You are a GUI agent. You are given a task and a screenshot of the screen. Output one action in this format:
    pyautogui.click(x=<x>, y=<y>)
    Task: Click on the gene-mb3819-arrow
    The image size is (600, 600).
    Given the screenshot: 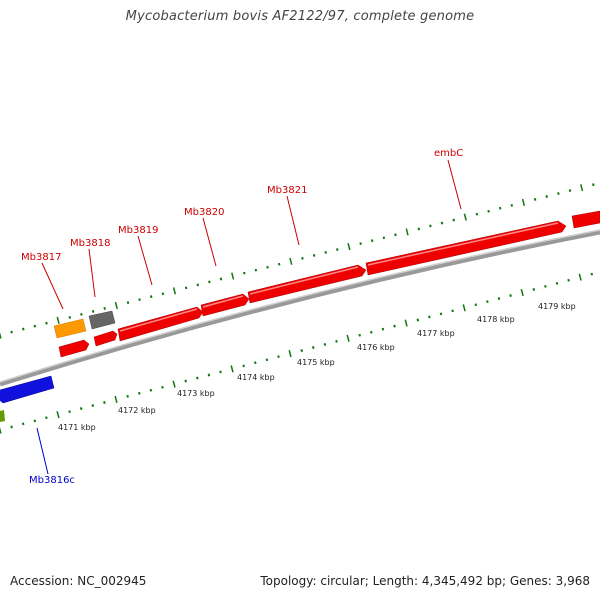 What is the action you would take?
    pyautogui.click(x=160, y=324)
    